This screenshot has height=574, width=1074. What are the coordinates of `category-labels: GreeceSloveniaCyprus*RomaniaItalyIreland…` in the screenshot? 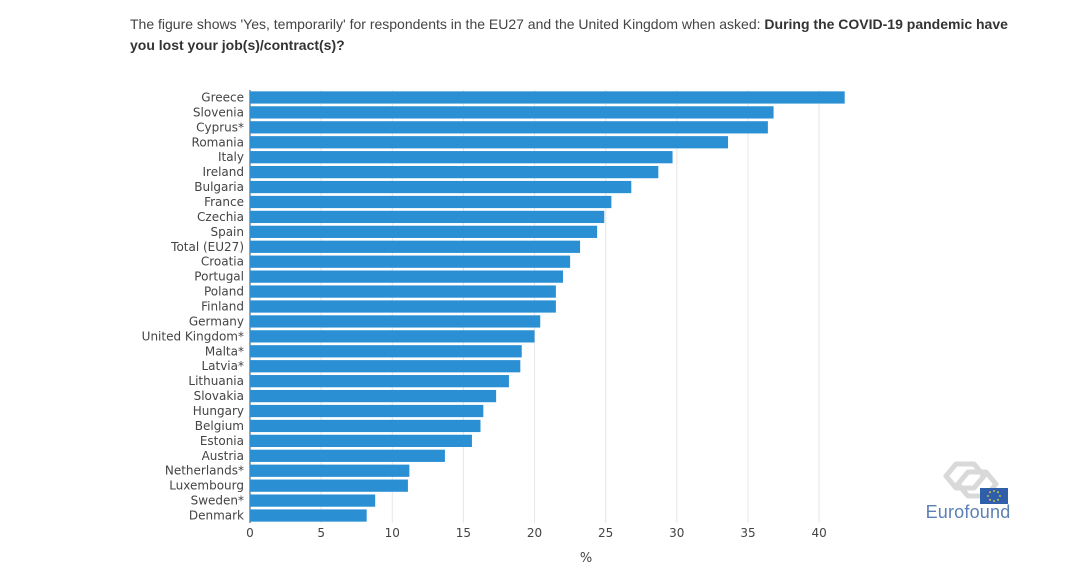 It's located at (193, 306).